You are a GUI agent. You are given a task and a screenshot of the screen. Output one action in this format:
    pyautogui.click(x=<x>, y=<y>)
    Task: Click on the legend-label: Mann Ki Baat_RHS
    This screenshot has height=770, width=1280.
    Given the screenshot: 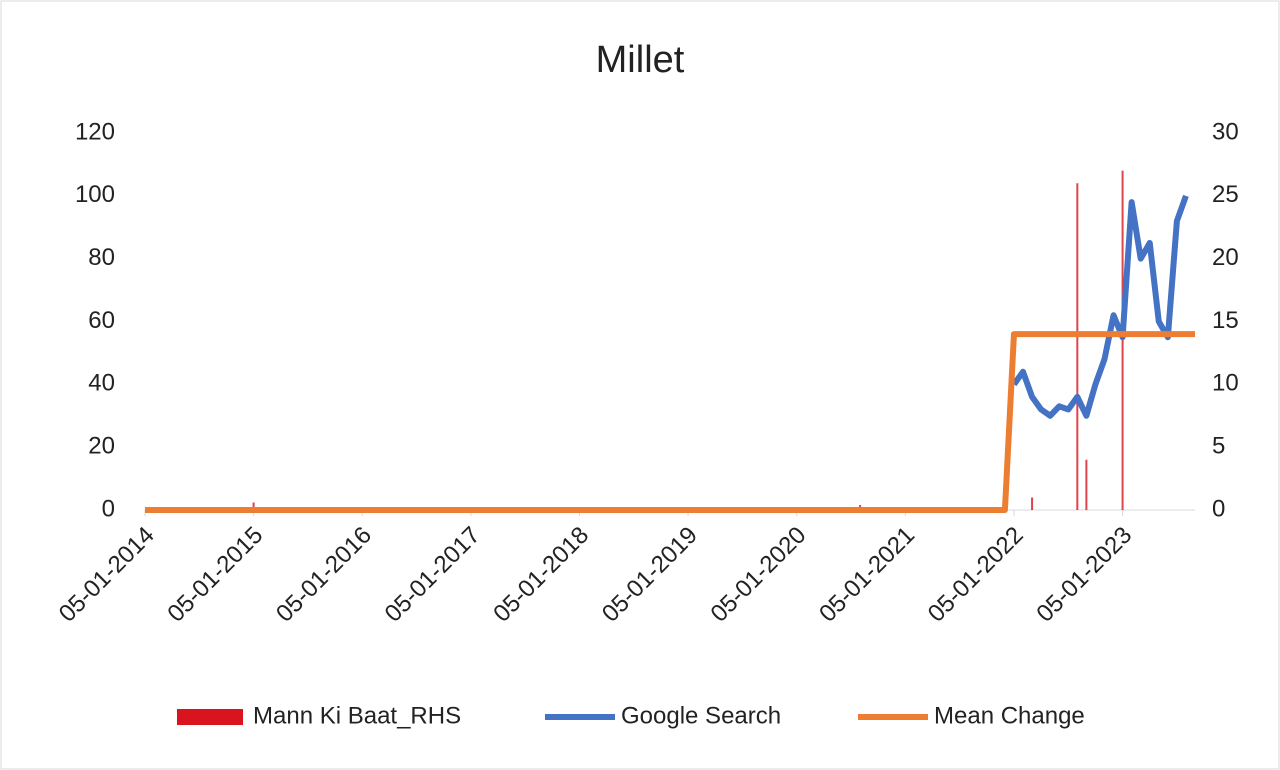 What is the action you would take?
    pyautogui.click(x=357, y=715)
    